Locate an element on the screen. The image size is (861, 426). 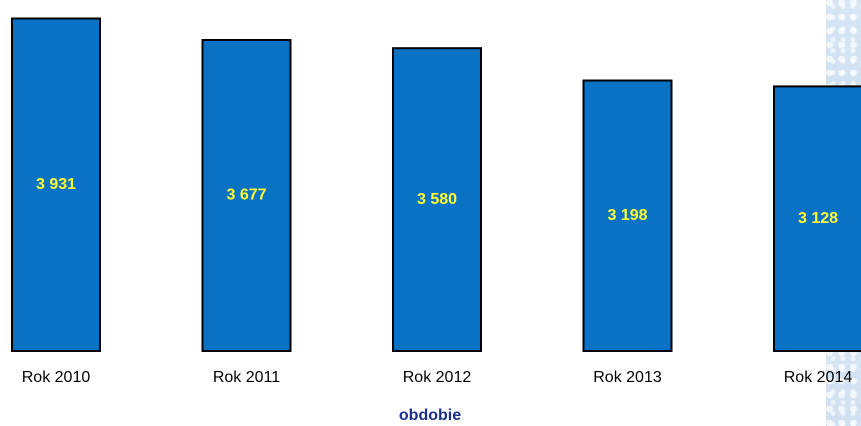
x-tick-label: Rok 2013 is located at coordinates (627, 377).